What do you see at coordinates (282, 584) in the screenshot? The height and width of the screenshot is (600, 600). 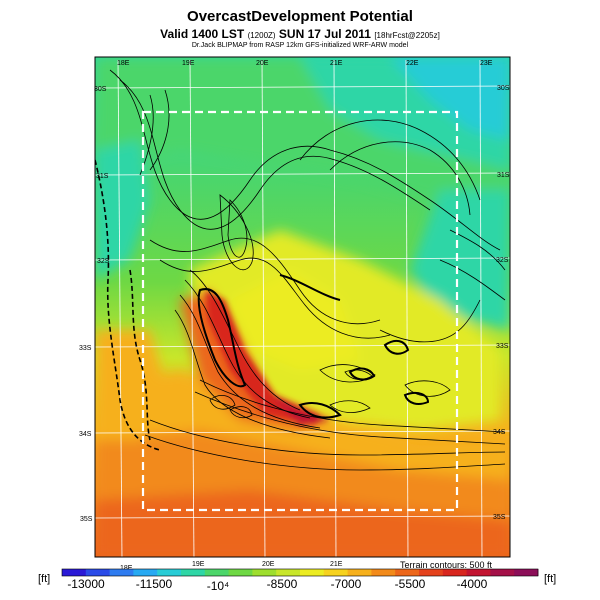 I see `colorbar-tick-label: -8500` at bounding box center [282, 584].